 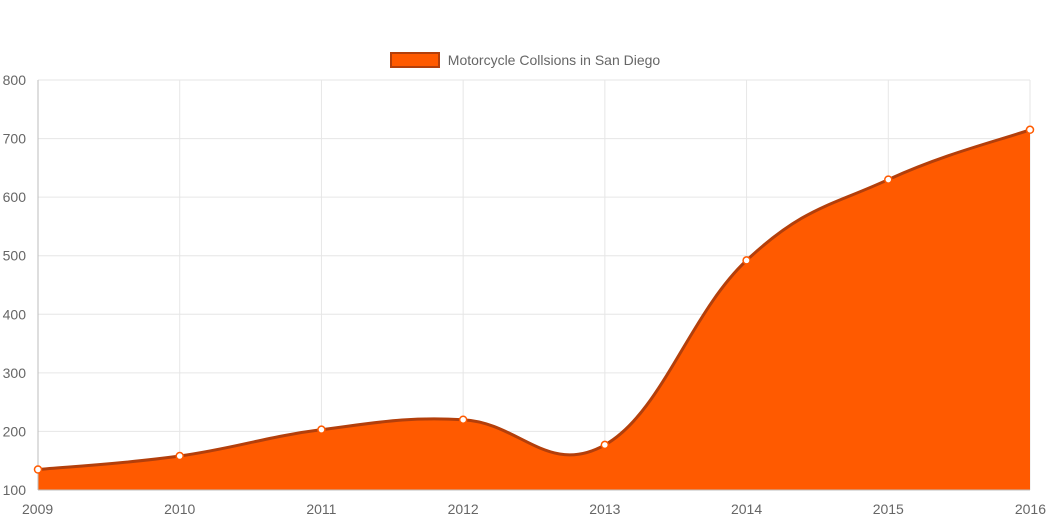 What do you see at coordinates (604, 509) in the screenshot?
I see `x-tick-label: 2013` at bounding box center [604, 509].